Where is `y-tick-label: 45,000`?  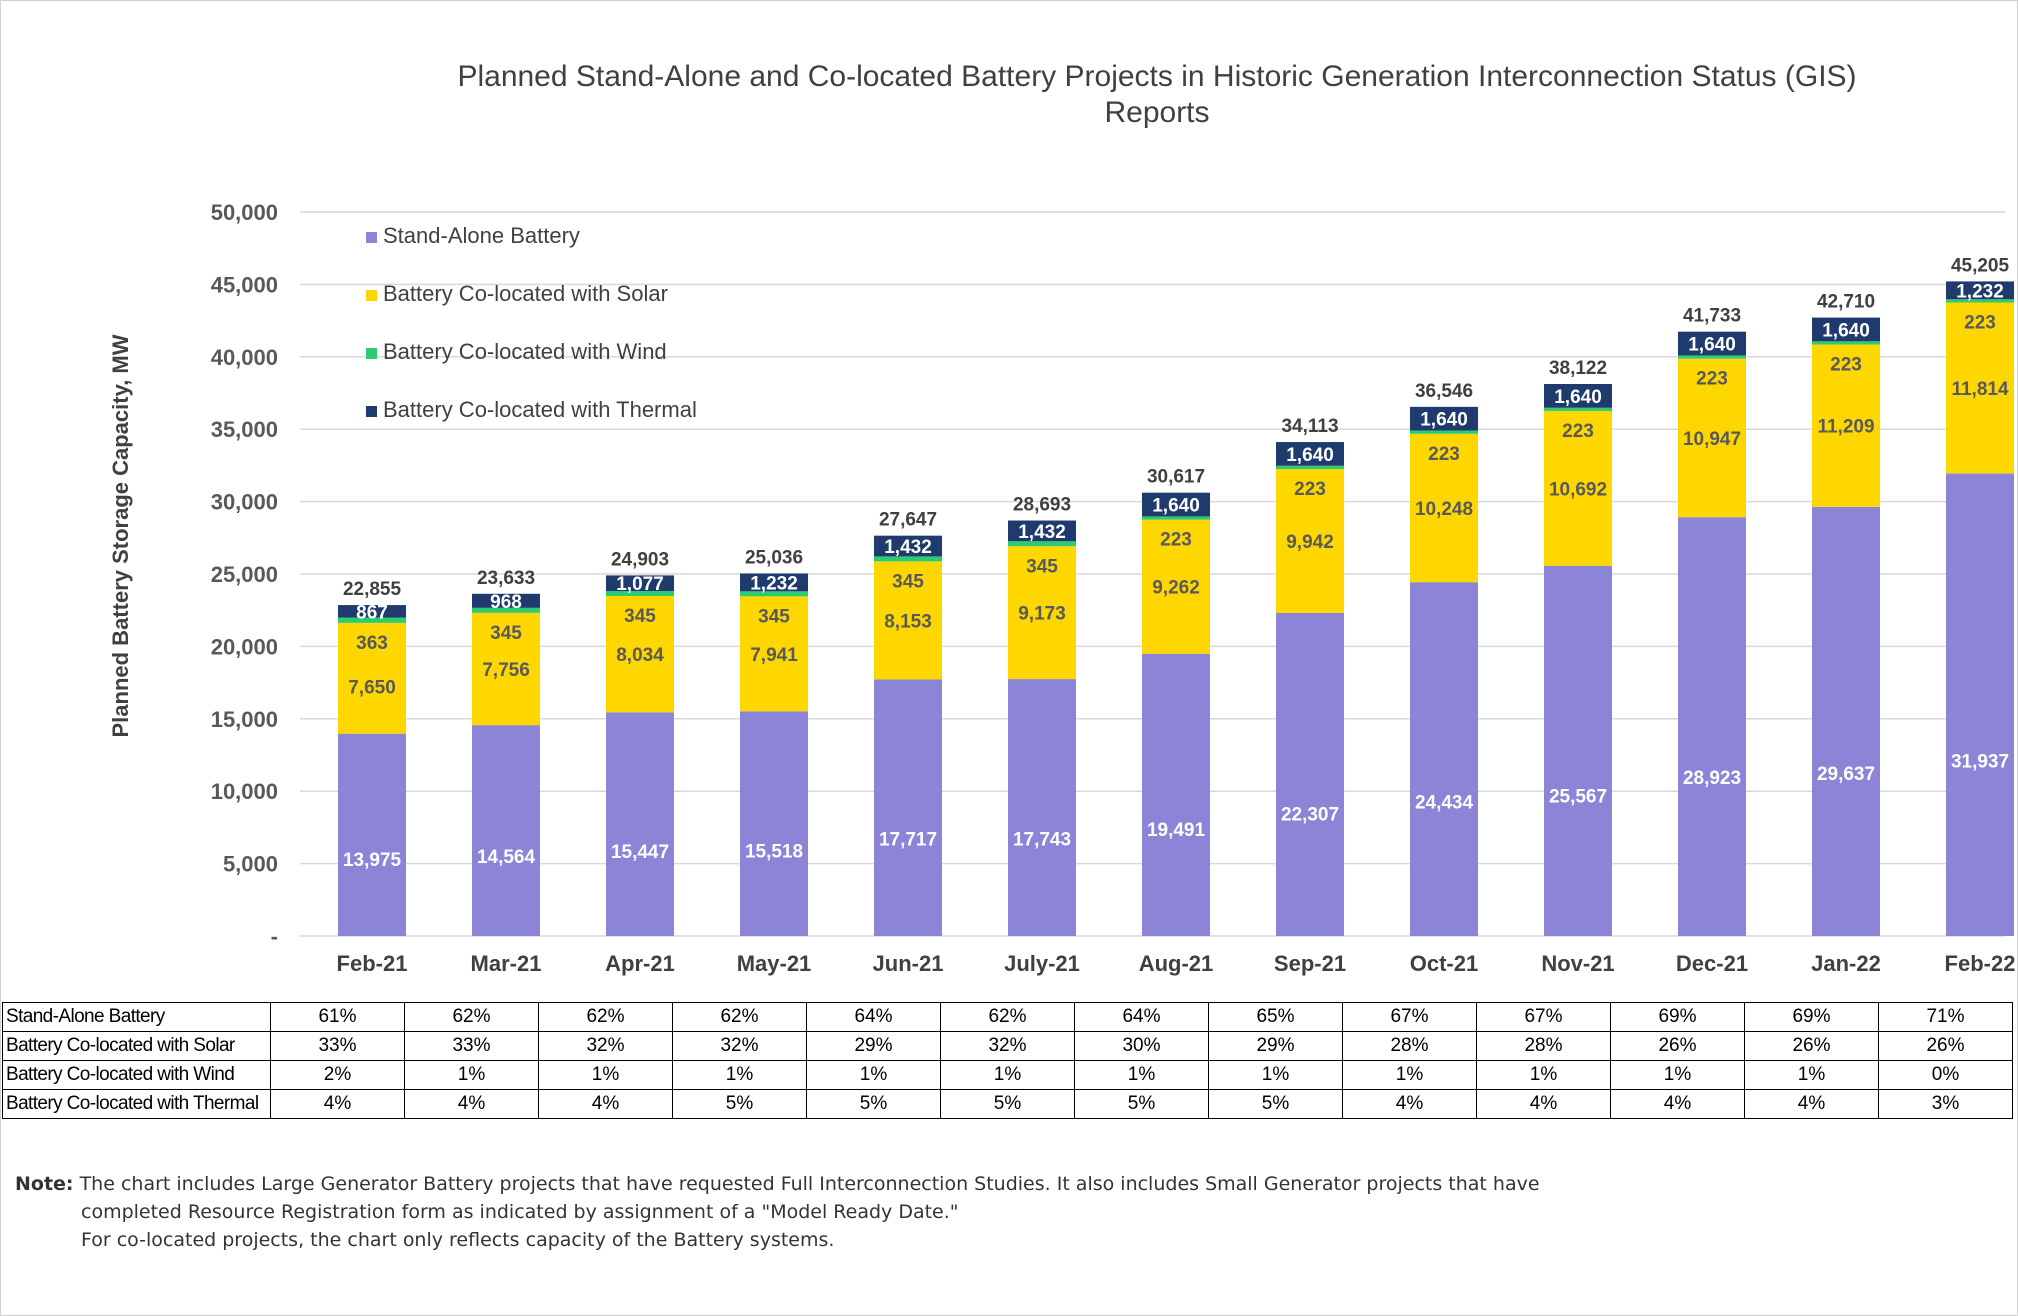
y-tick-label: 45,000 is located at coordinates (244, 284).